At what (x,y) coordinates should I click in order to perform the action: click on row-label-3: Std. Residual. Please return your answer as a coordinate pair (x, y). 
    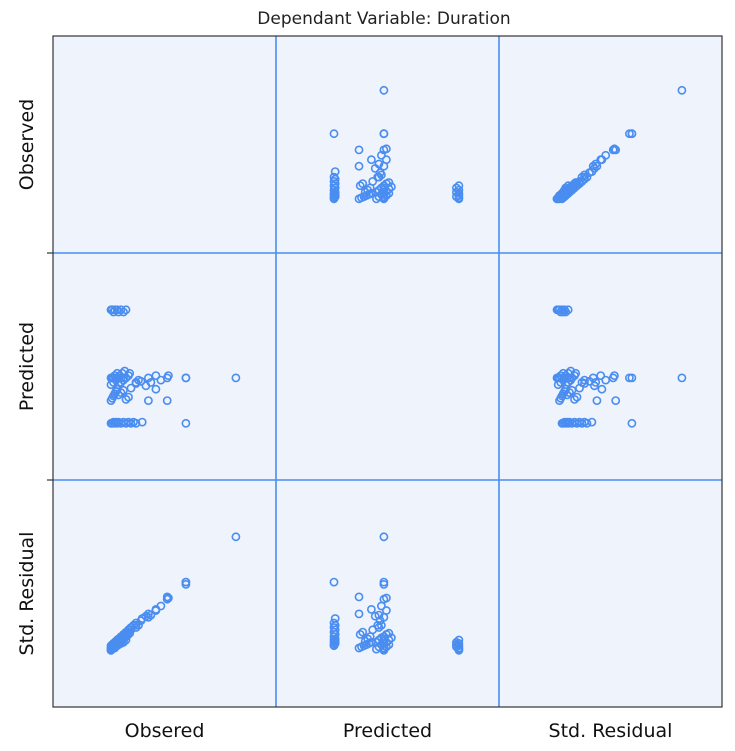
    Looking at the image, I should click on (27, 594).